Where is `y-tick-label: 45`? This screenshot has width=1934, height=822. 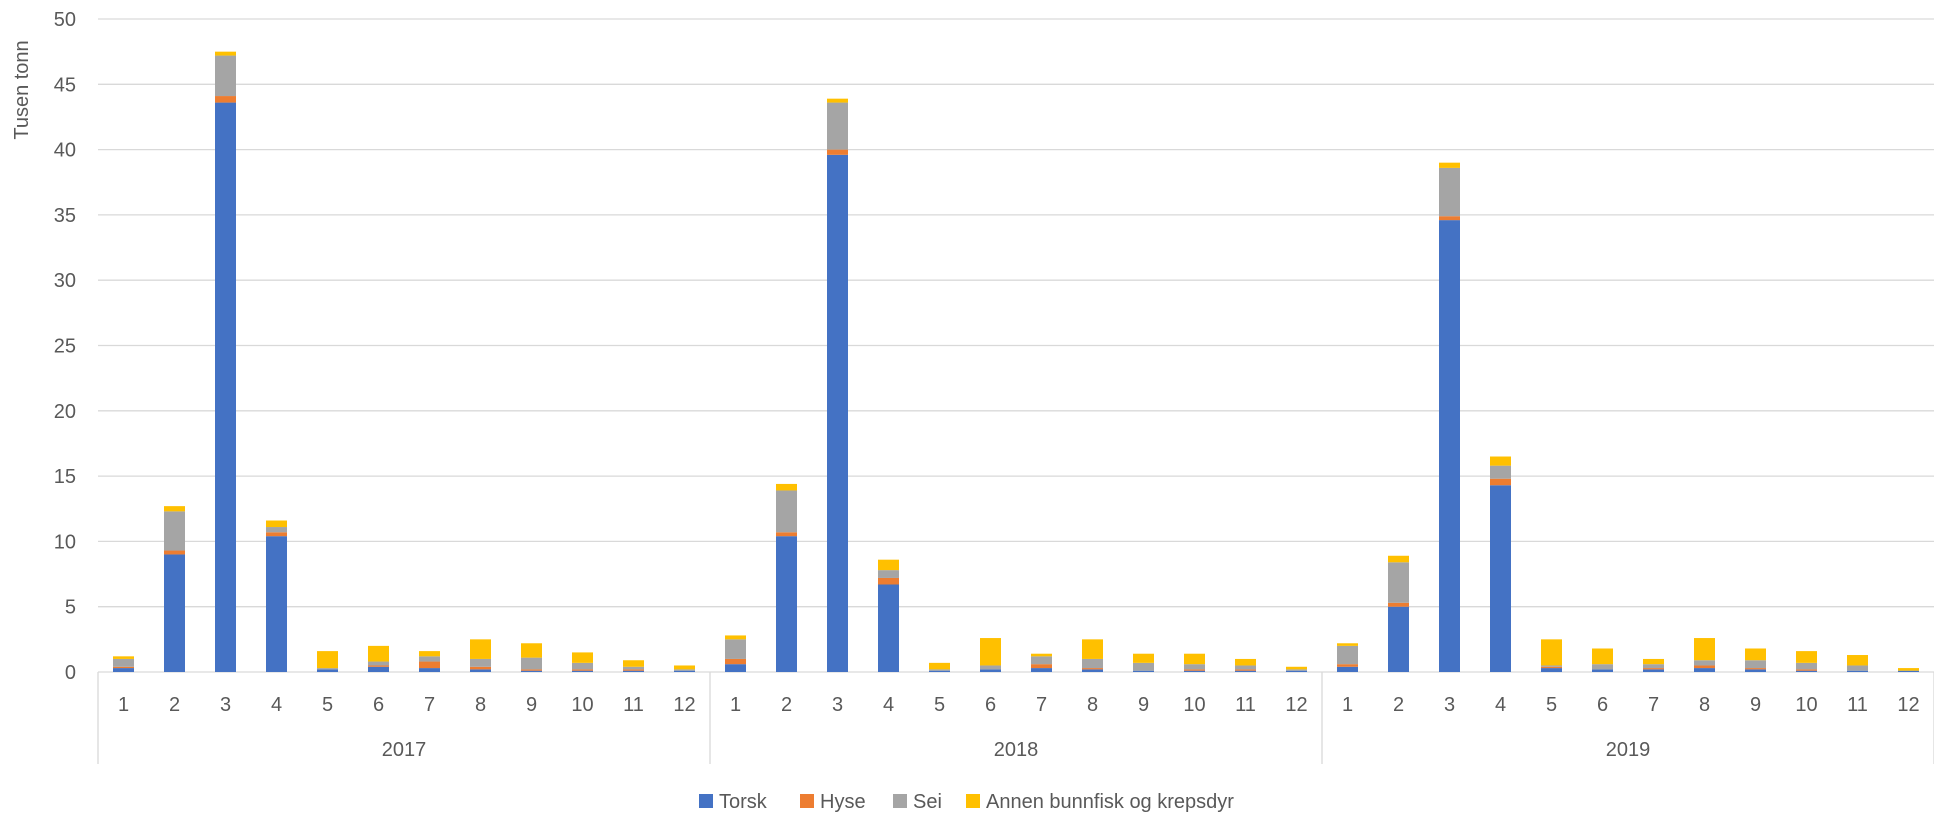 y-tick-label: 45 is located at coordinates (65, 85).